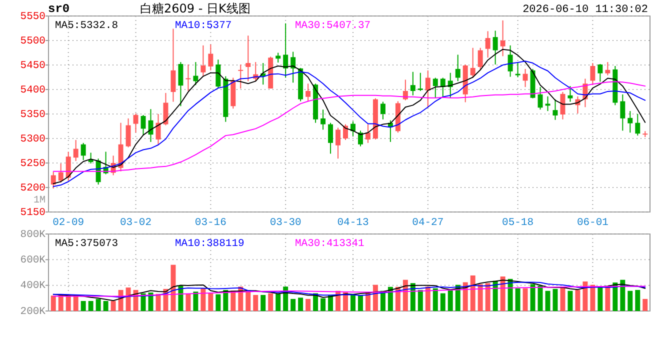 The height and width of the screenshot is (360, 660). I want to click on y-tick-label: 5300, so click(33, 139).